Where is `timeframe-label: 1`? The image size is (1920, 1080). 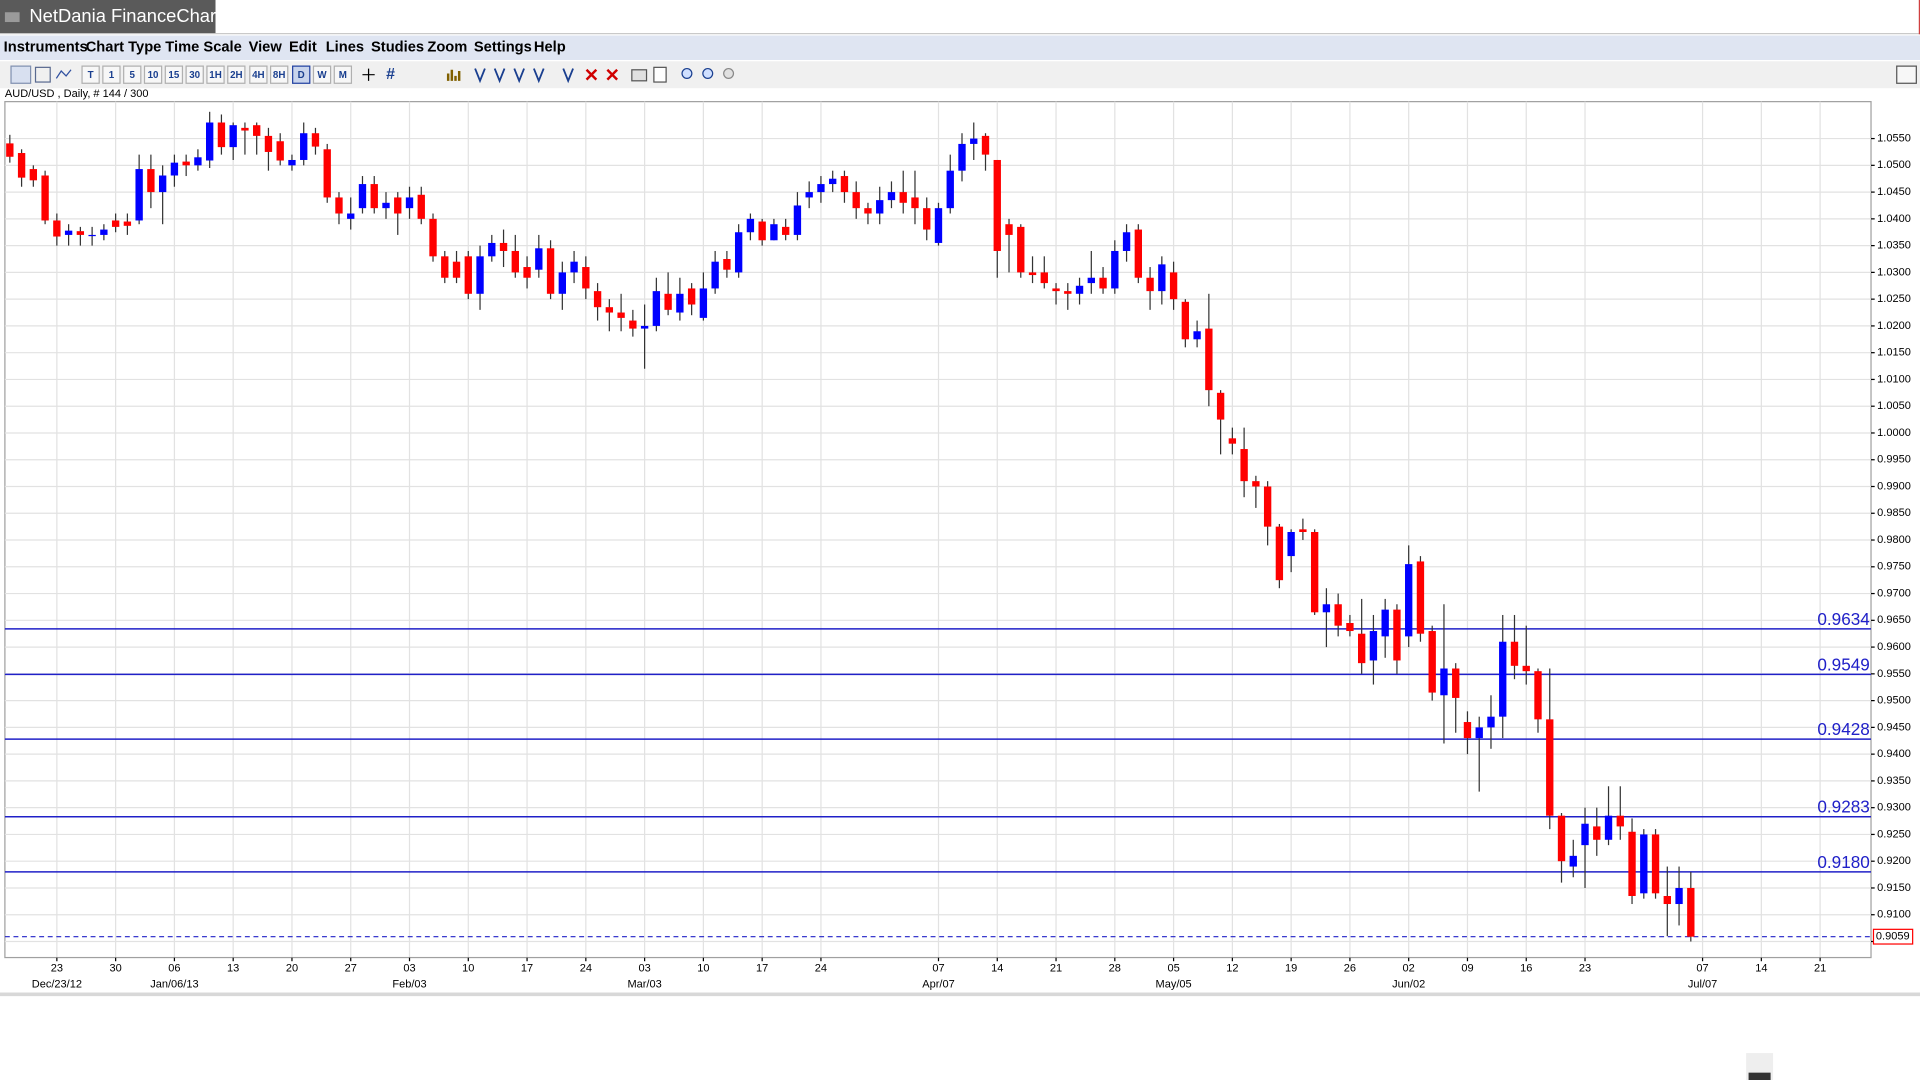 timeframe-label: 1 is located at coordinates (112, 75).